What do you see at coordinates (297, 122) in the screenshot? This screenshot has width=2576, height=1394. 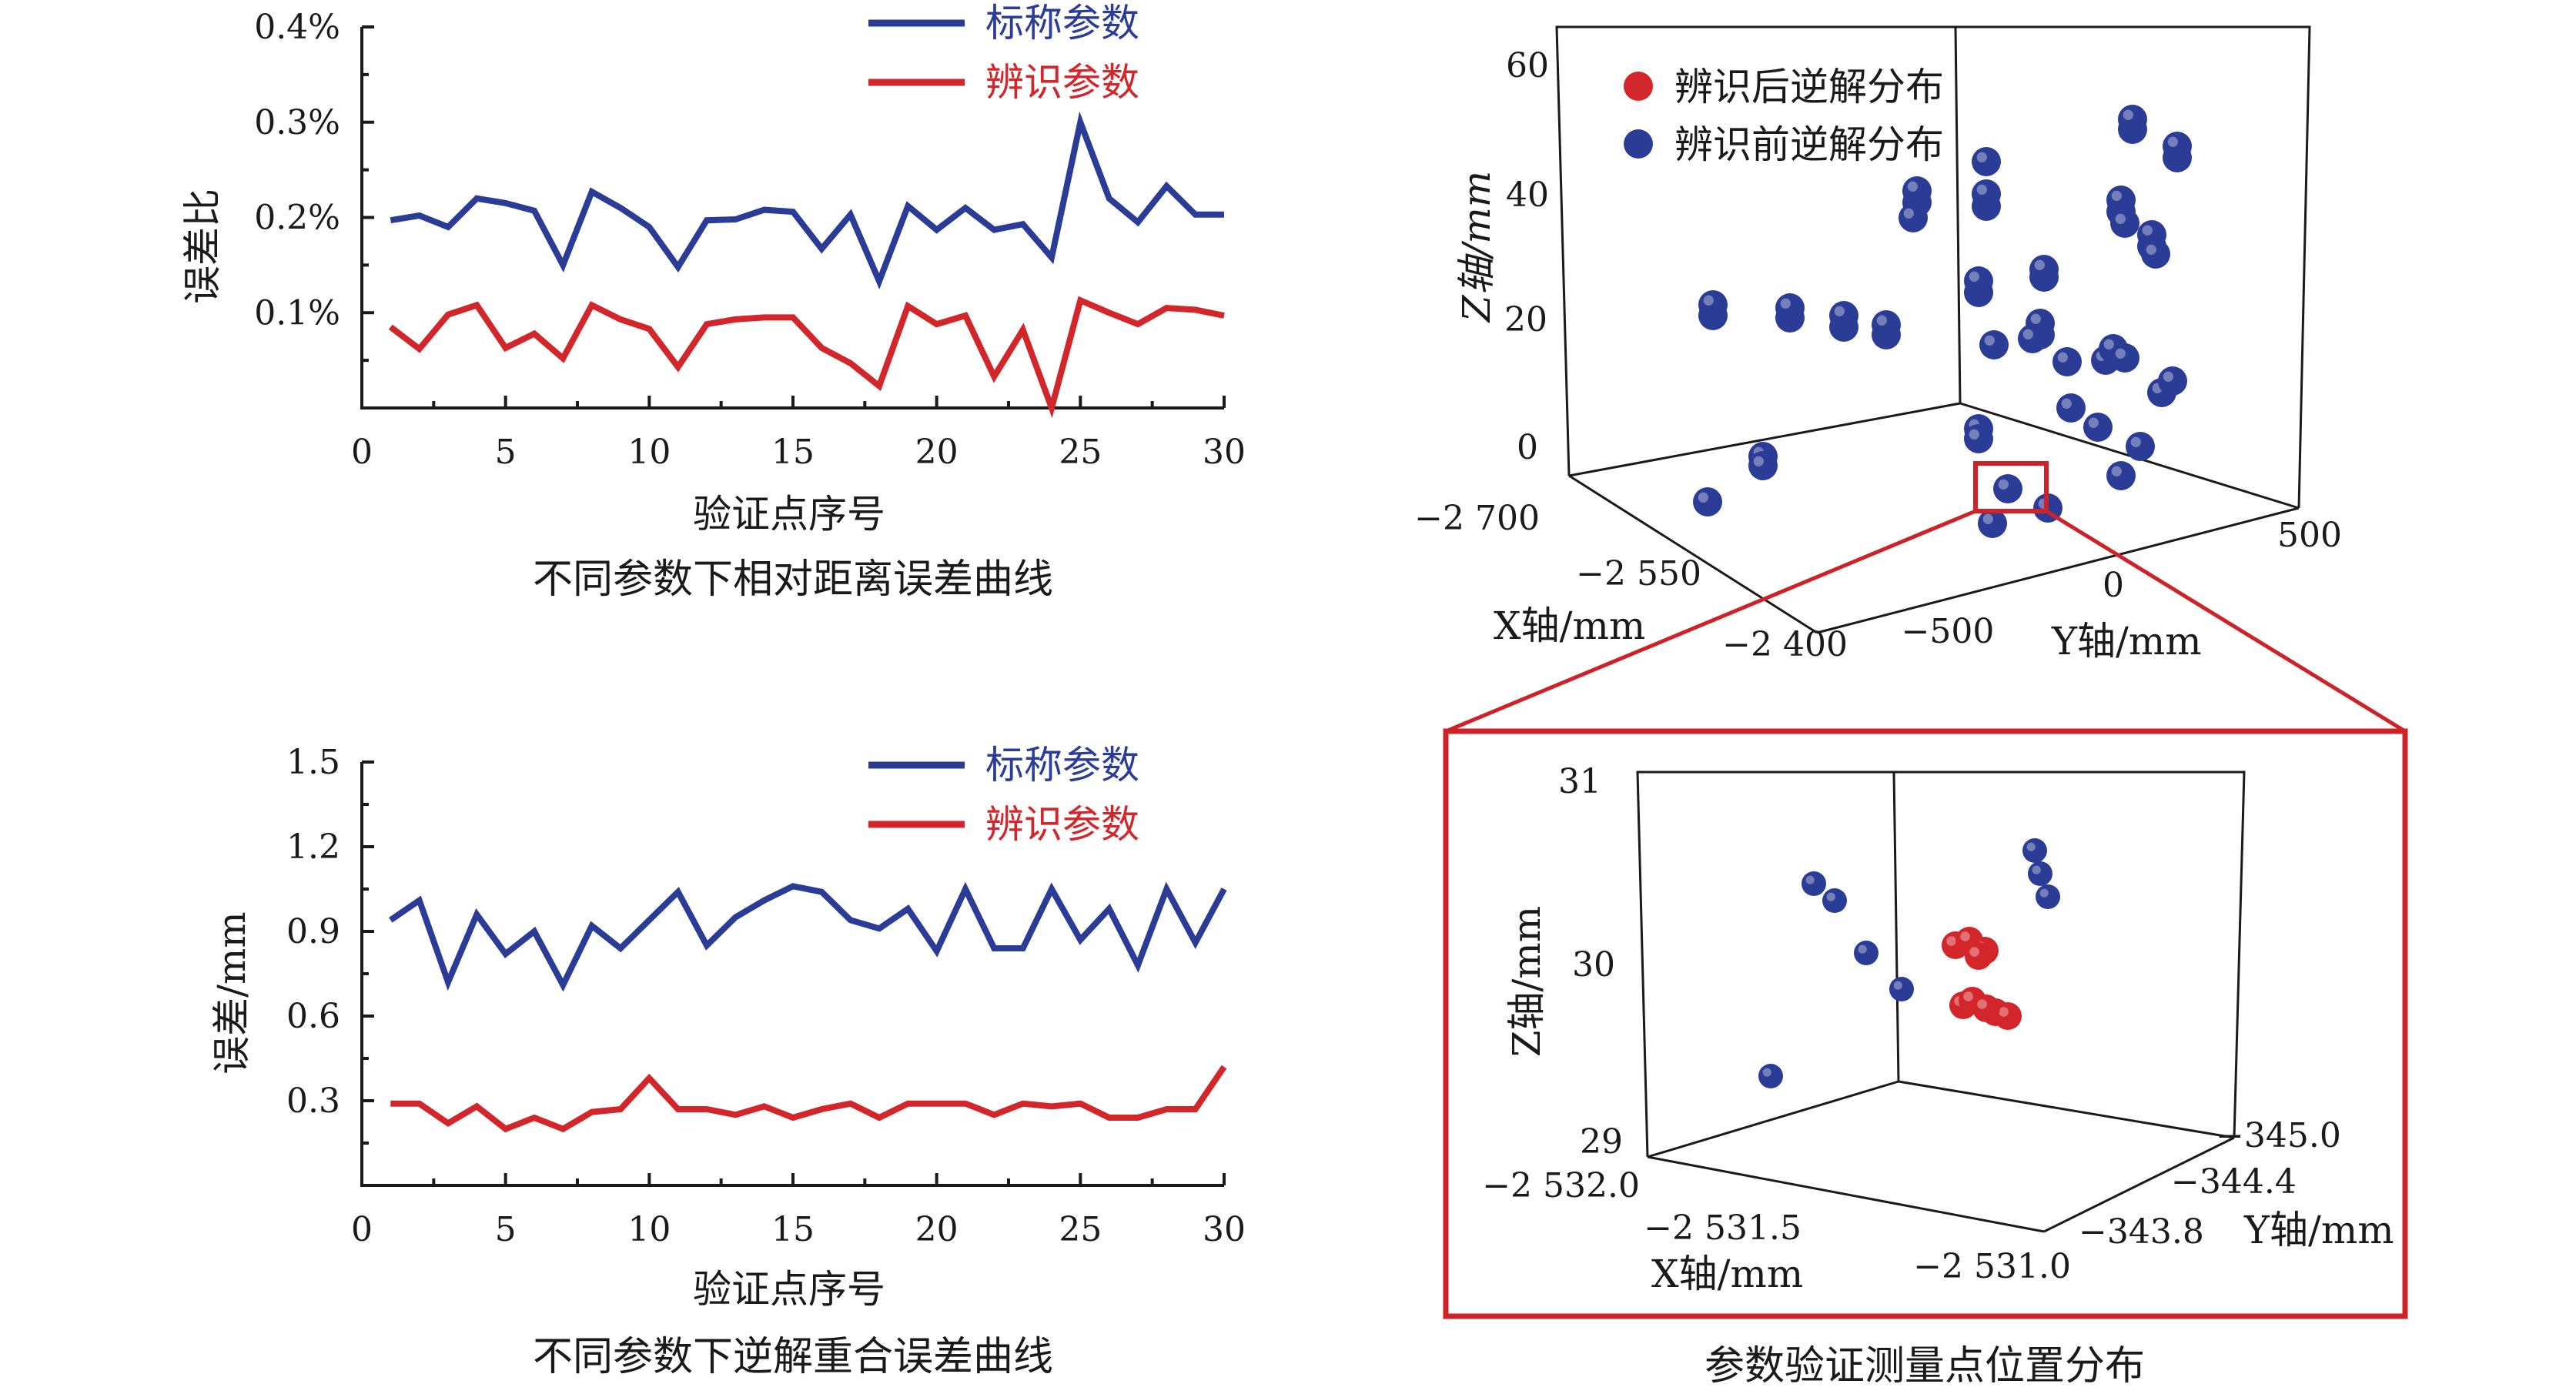 I see `p1-y-tick-label: 0.3%` at bounding box center [297, 122].